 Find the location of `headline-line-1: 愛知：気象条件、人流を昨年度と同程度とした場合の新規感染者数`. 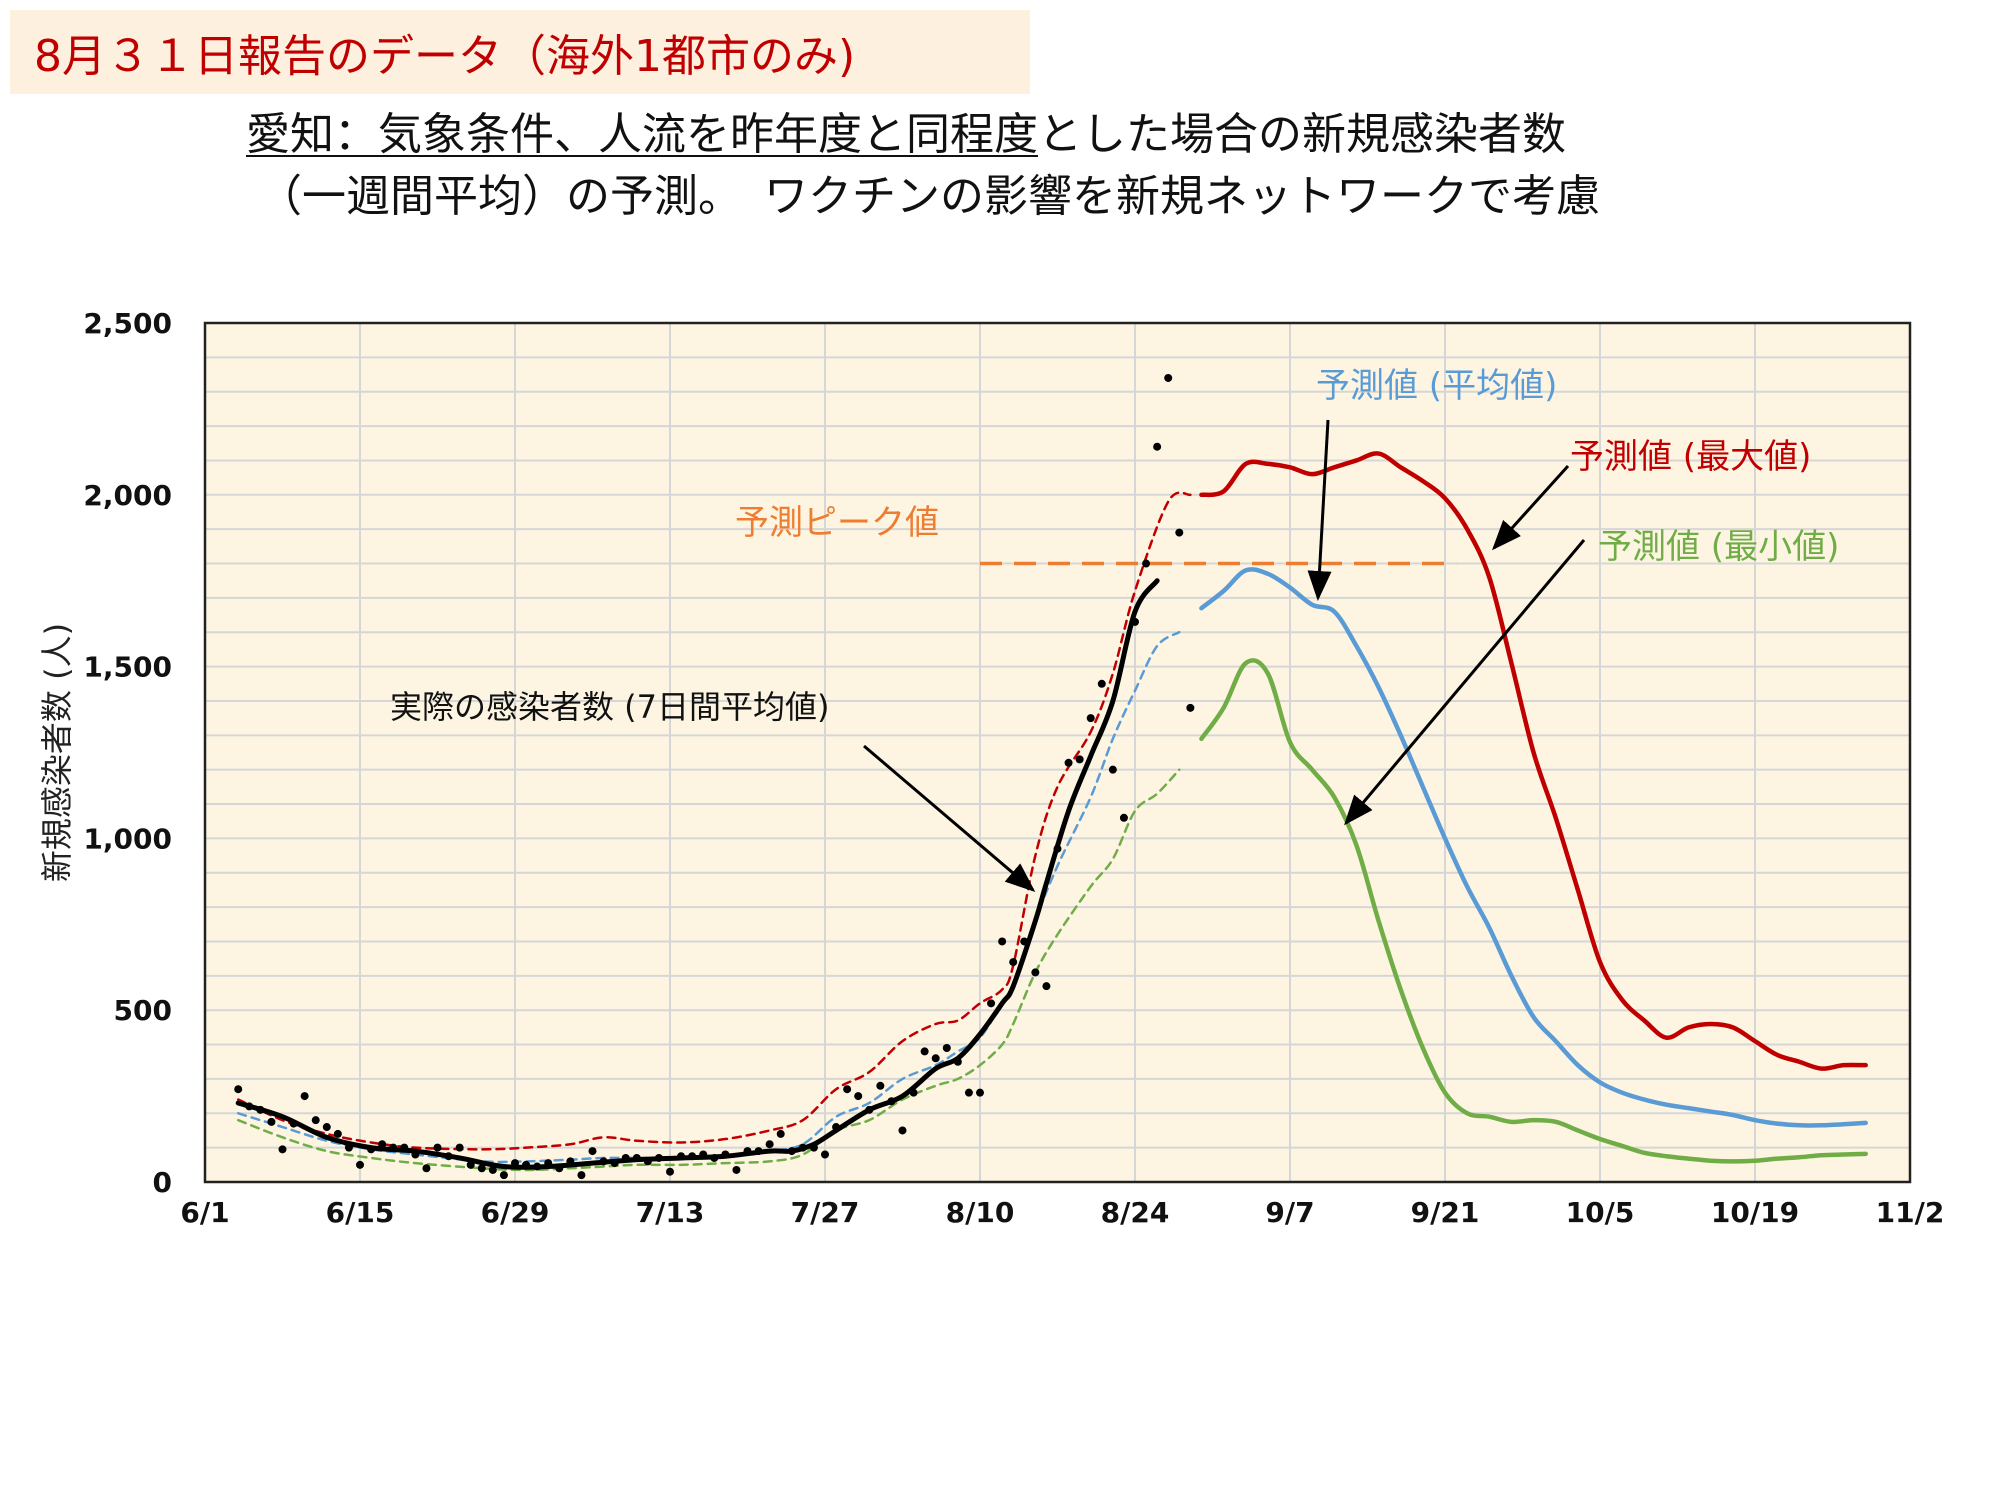

headline-line-1: 愛知：気象条件、人流を昨年度と同程度とした場合の新規感染者数 is located at coordinates (906, 130).